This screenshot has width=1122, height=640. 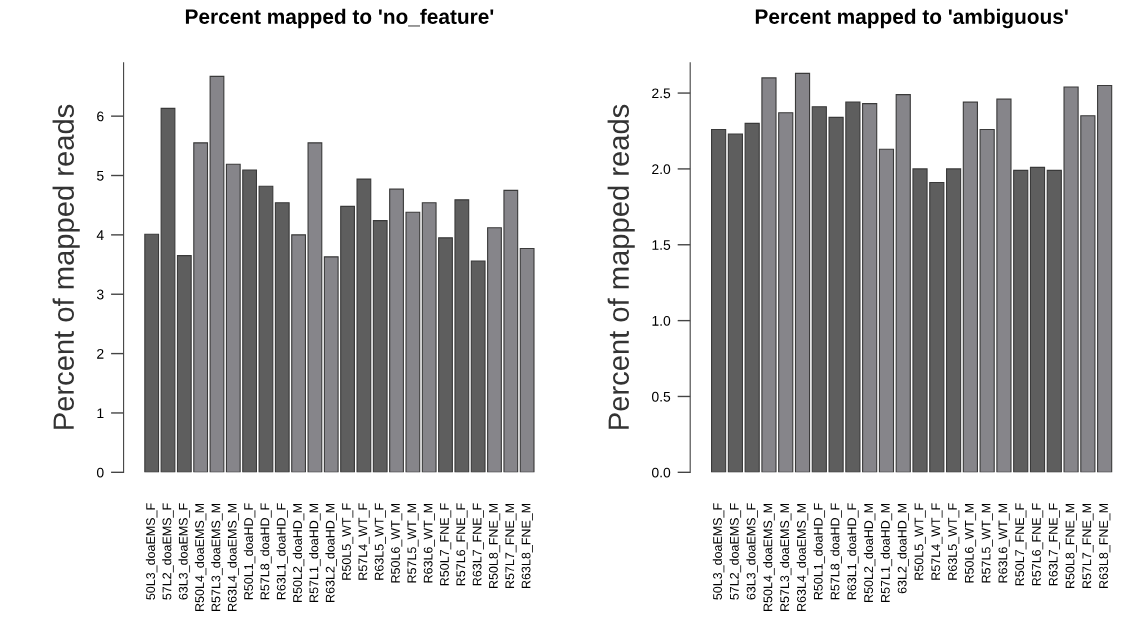 I want to click on y-tick-label: 2, so click(x=100, y=353).